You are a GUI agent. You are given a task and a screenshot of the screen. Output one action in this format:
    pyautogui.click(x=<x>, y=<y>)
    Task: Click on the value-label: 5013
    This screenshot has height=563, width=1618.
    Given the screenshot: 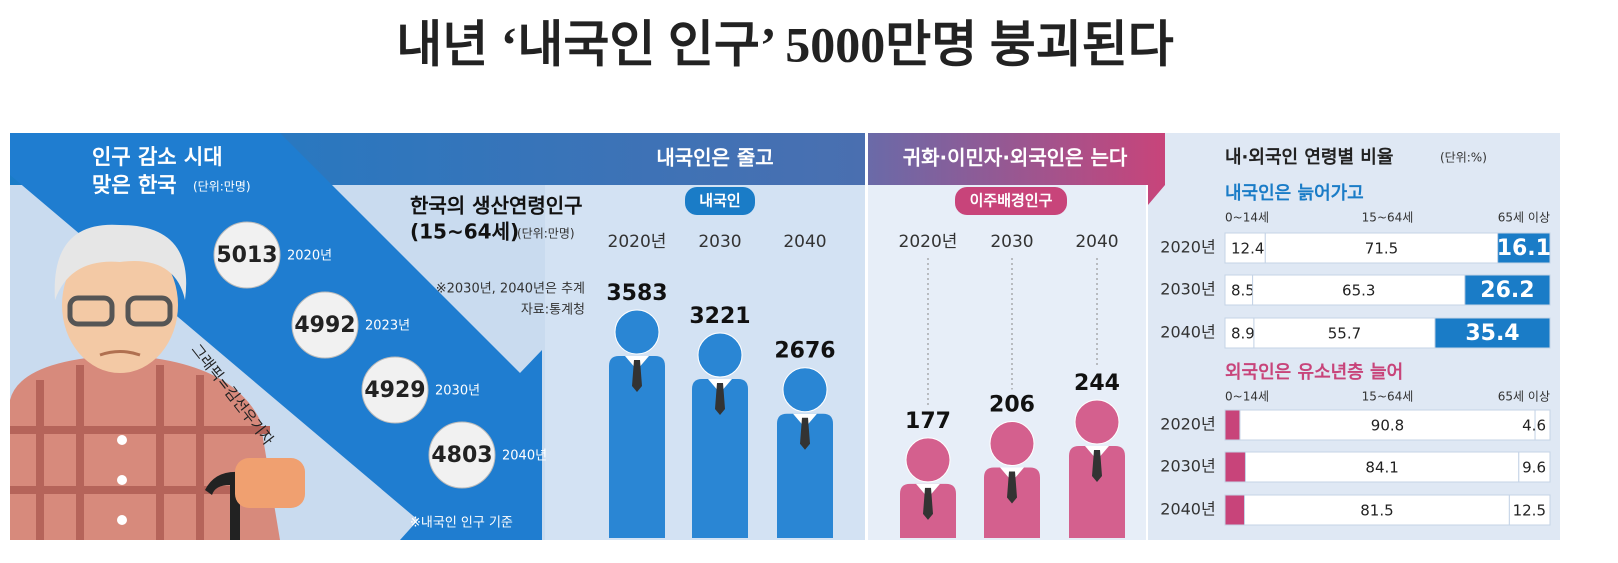 What is the action you would take?
    pyautogui.click(x=246, y=255)
    